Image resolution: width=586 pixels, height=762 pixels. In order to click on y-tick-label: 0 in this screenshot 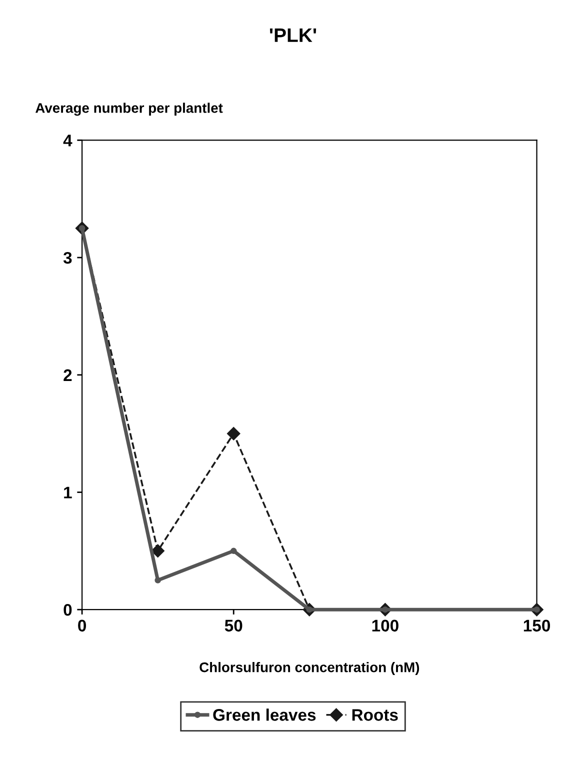, I will do `click(68, 610)`.